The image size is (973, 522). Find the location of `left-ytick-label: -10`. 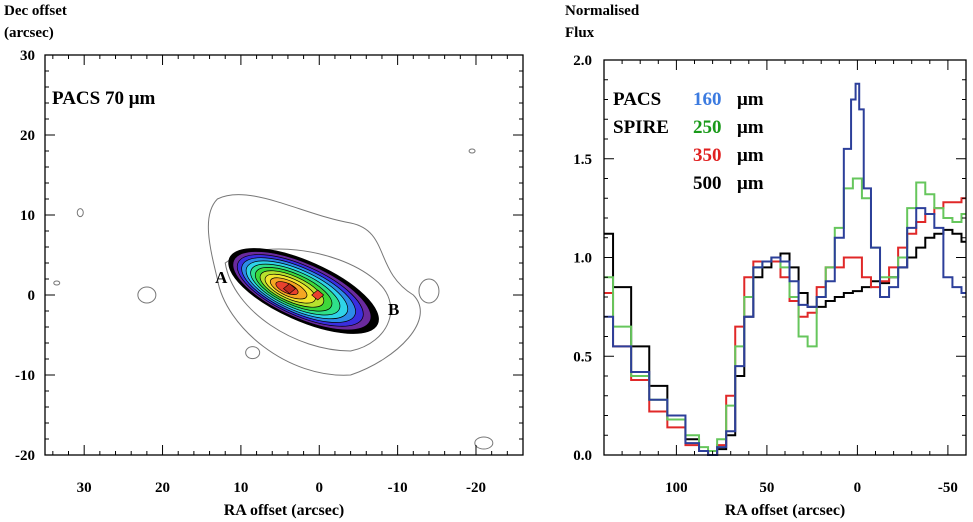

left-ytick-label: -10 is located at coordinates (25, 376).